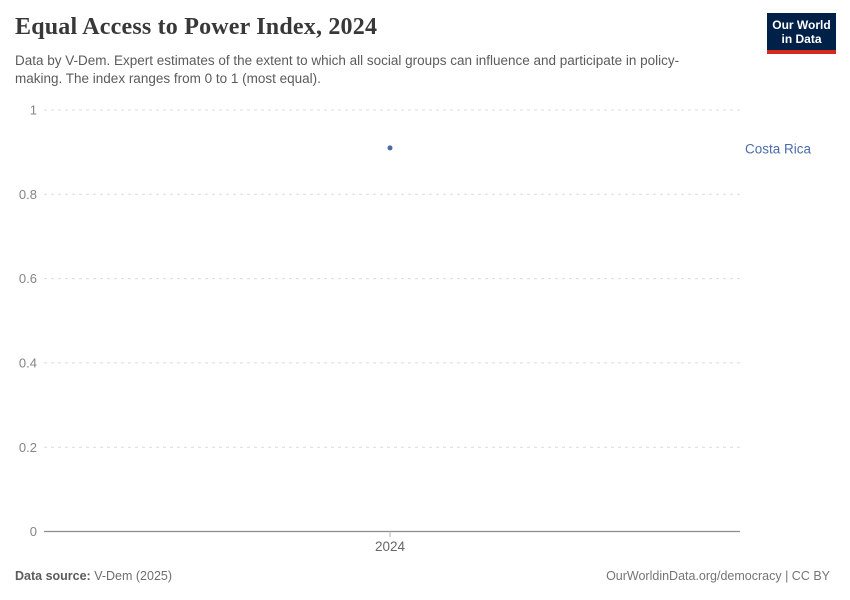 This screenshot has width=850, height=600. What do you see at coordinates (28, 278) in the screenshot?
I see `y-tick-label: 0.6` at bounding box center [28, 278].